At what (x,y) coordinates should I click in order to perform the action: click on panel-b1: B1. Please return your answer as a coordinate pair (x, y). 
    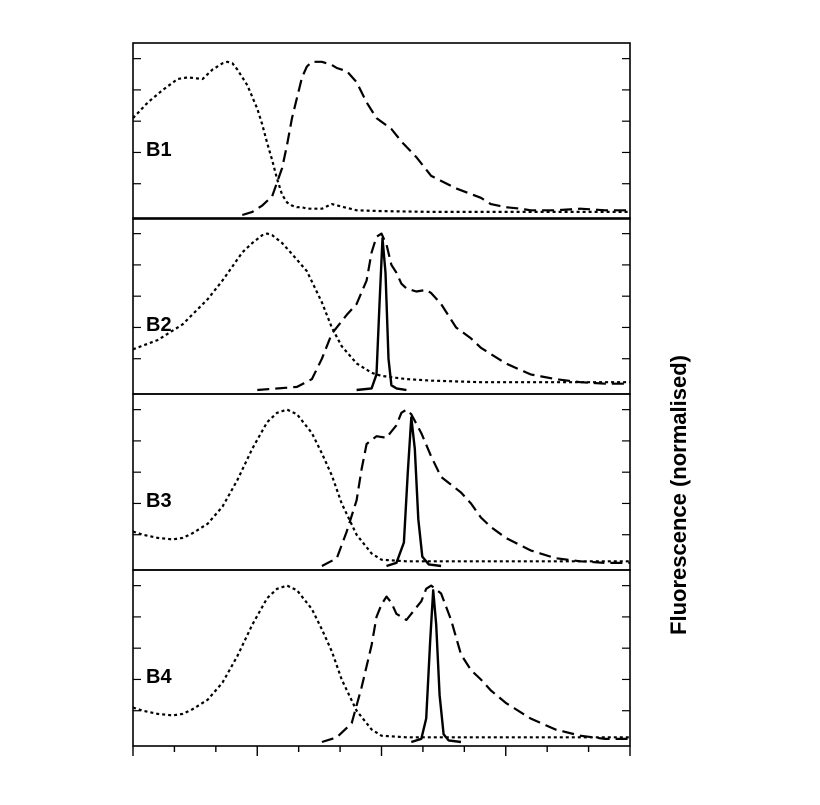
    Looking at the image, I should click on (381, 131).